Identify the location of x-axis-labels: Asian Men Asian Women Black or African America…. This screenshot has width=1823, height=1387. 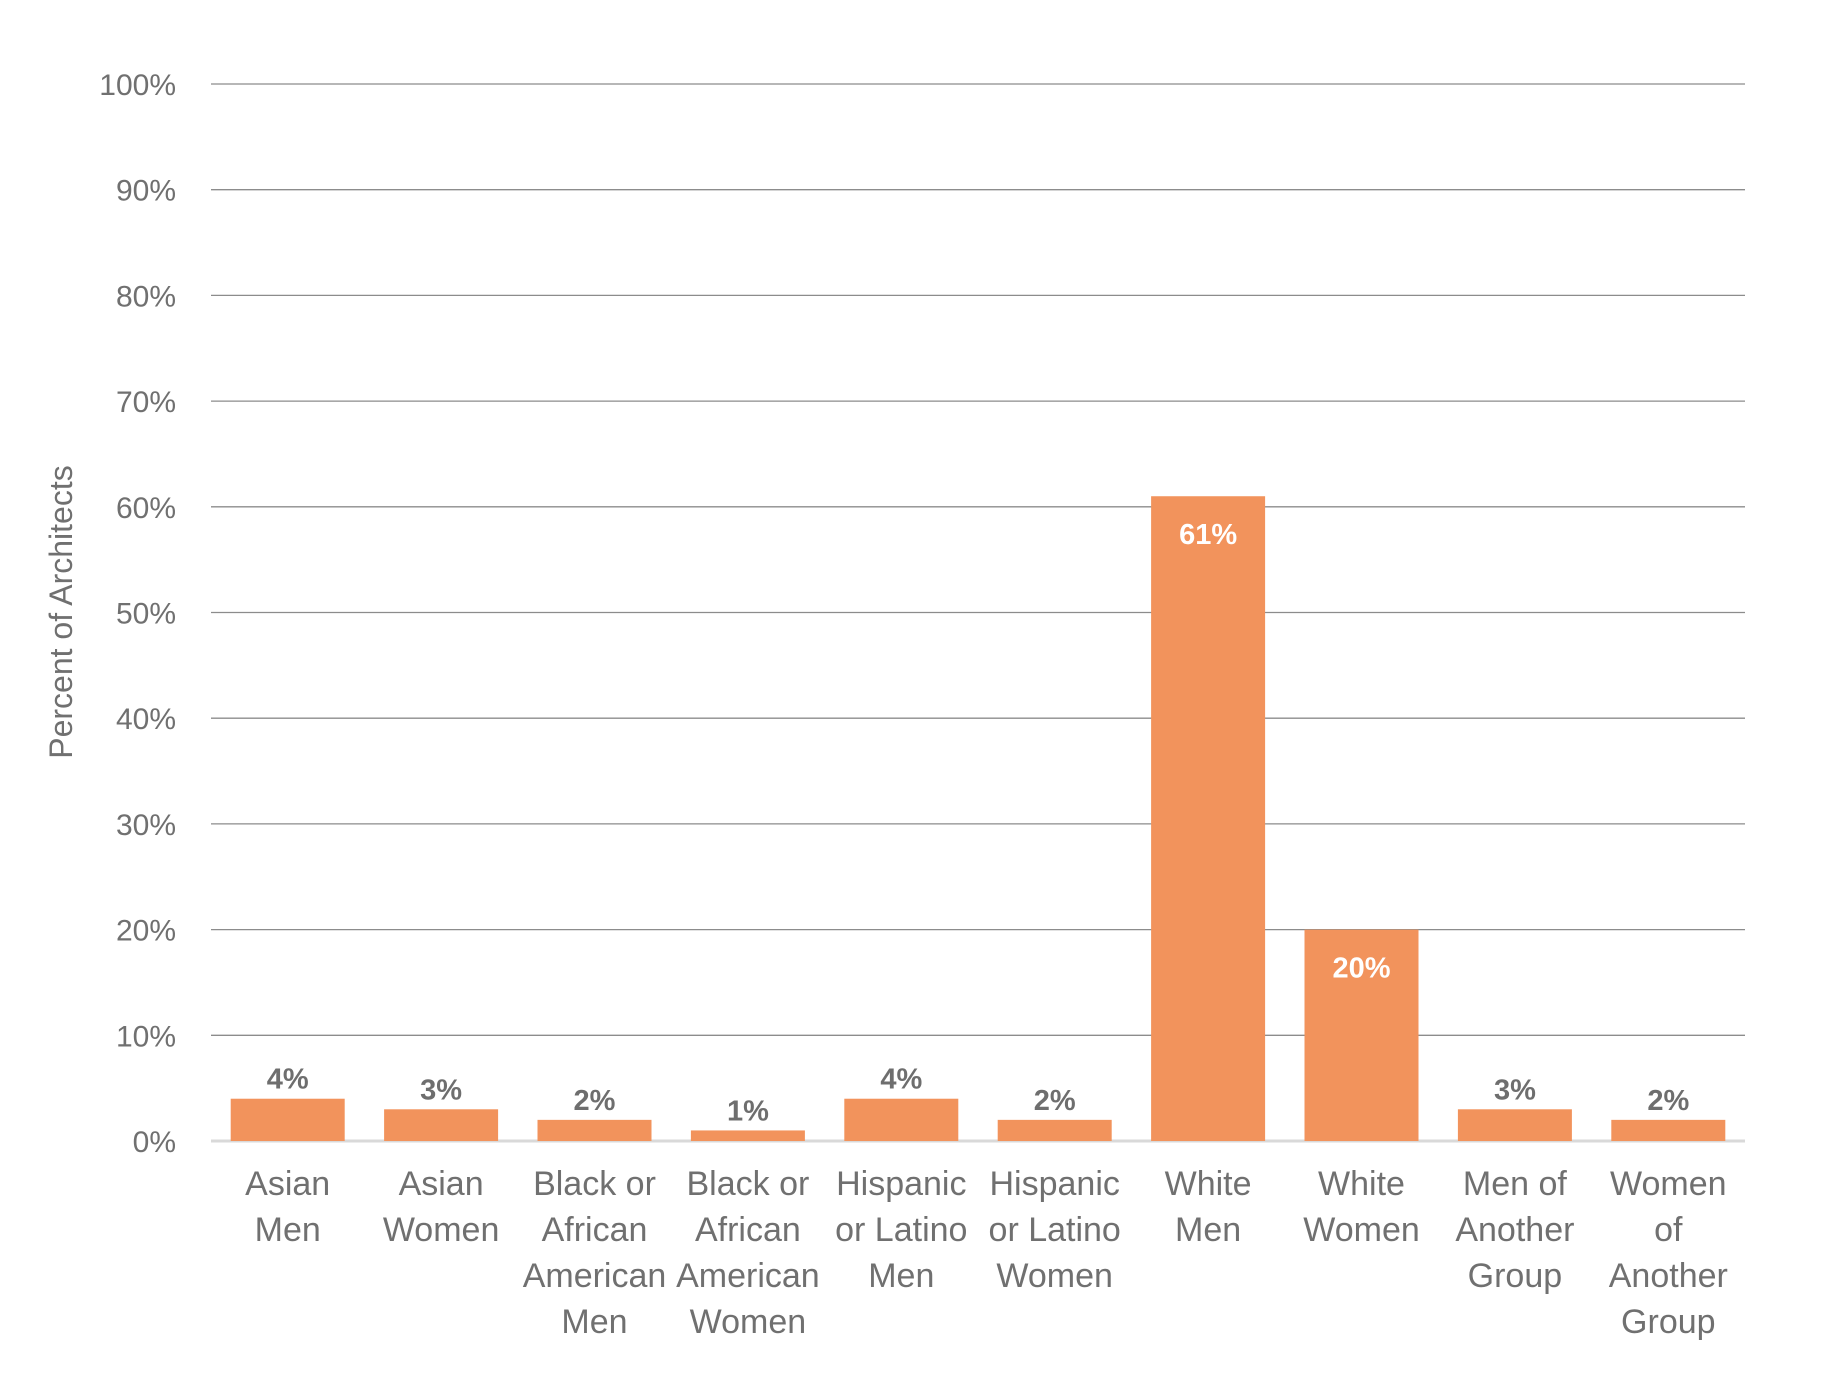
(986, 1253).